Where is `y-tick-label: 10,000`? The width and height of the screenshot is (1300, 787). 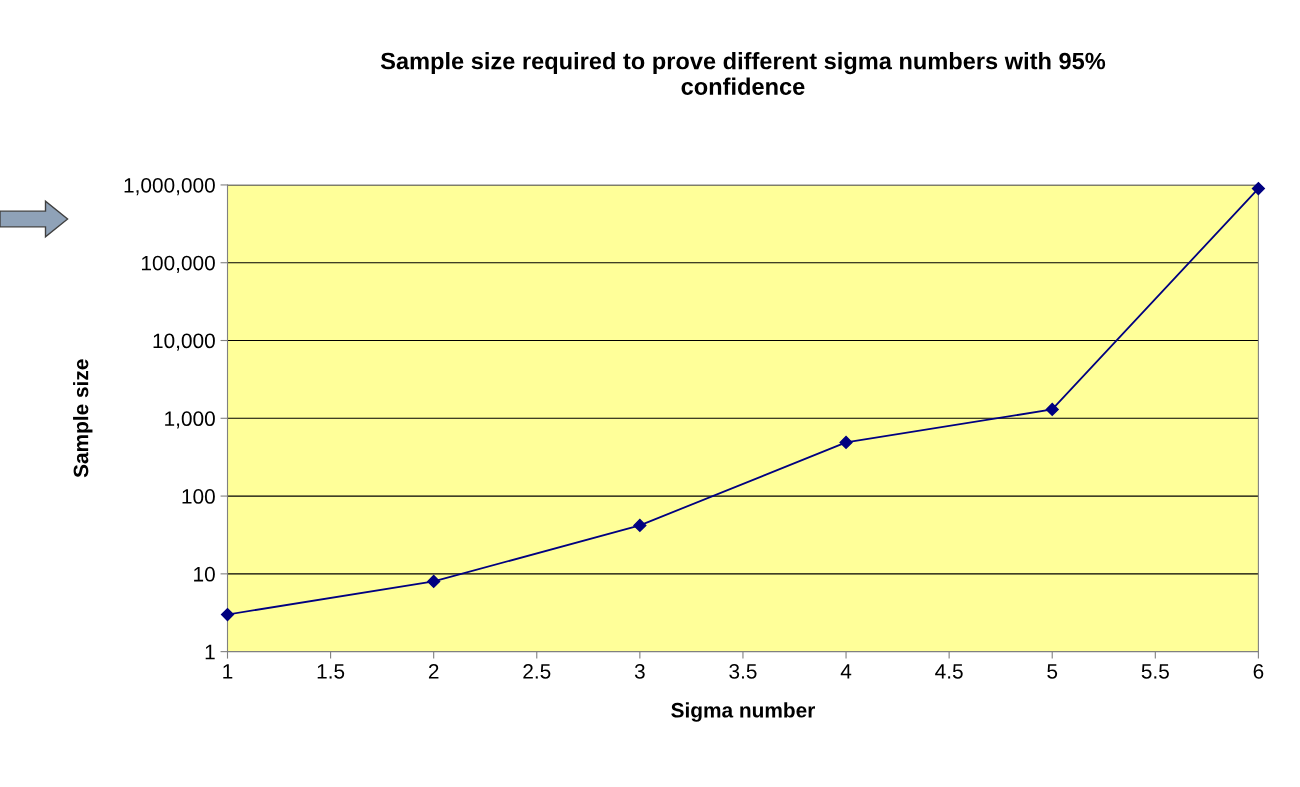 y-tick-label: 10,000 is located at coordinates (184, 342).